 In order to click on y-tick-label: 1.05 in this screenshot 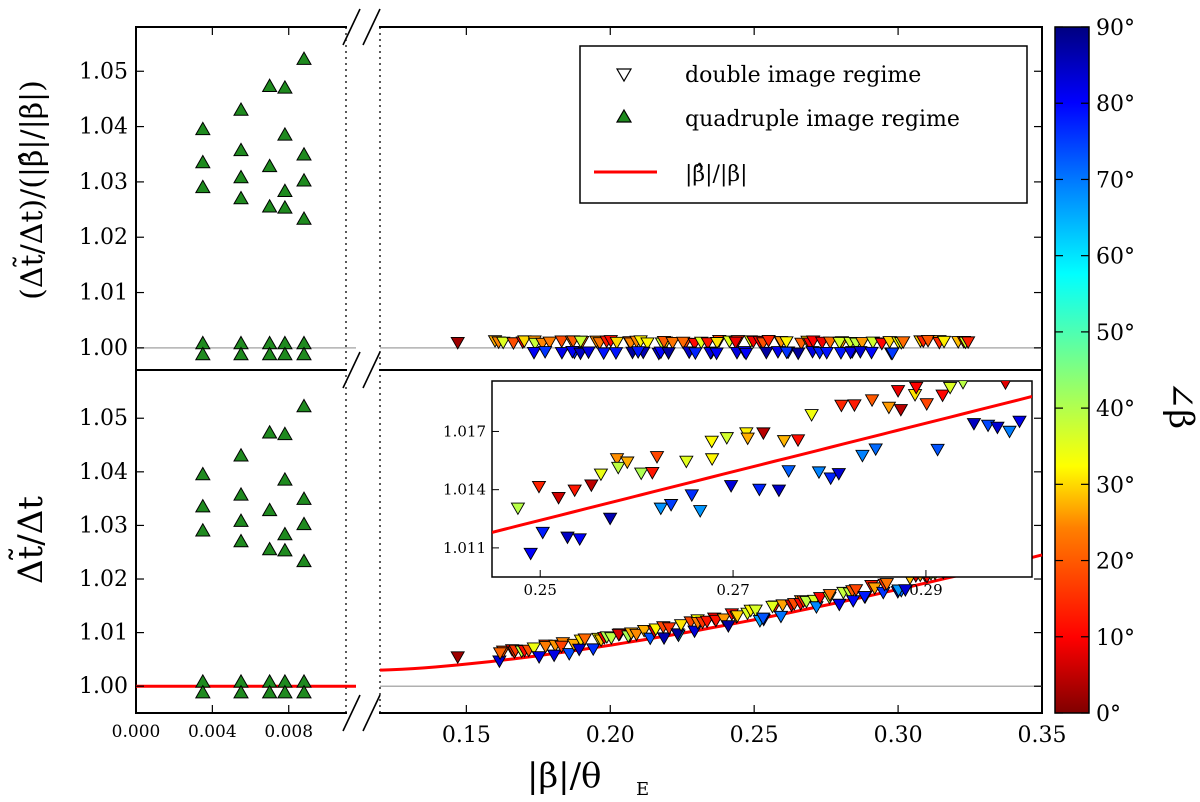, I will do `click(103, 71)`.